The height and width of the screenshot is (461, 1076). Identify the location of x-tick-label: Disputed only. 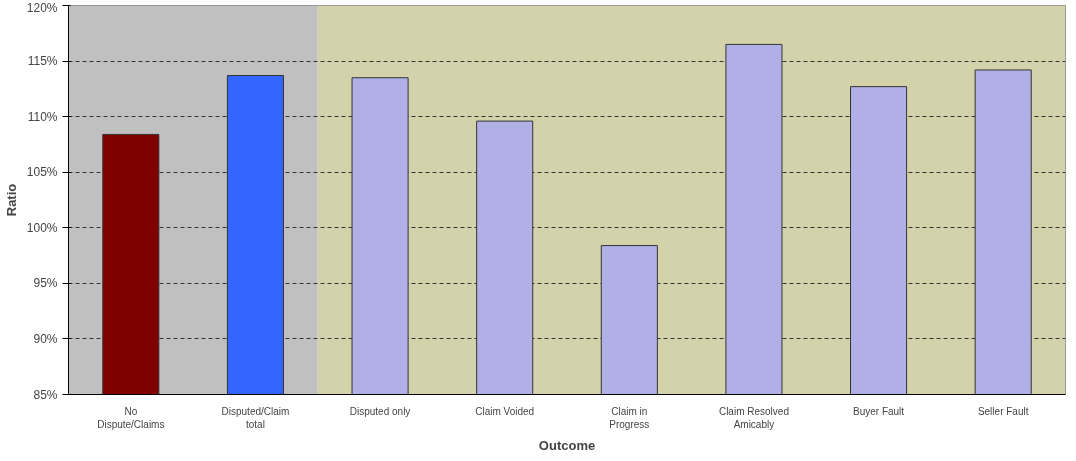
(380, 411).